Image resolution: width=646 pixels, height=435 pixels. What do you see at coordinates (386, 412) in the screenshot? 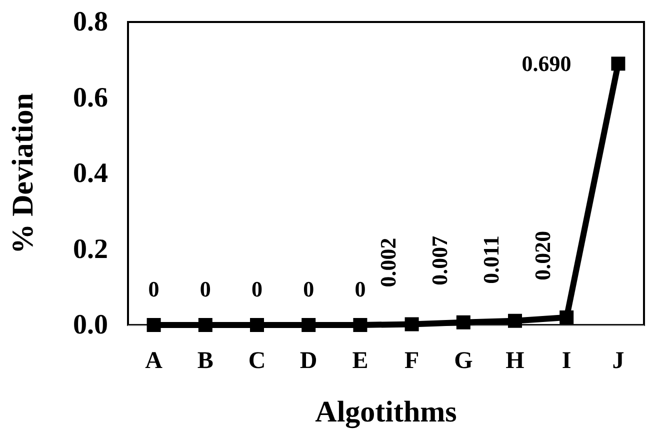
I see `x-axis-title: Algotithms` at bounding box center [386, 412].